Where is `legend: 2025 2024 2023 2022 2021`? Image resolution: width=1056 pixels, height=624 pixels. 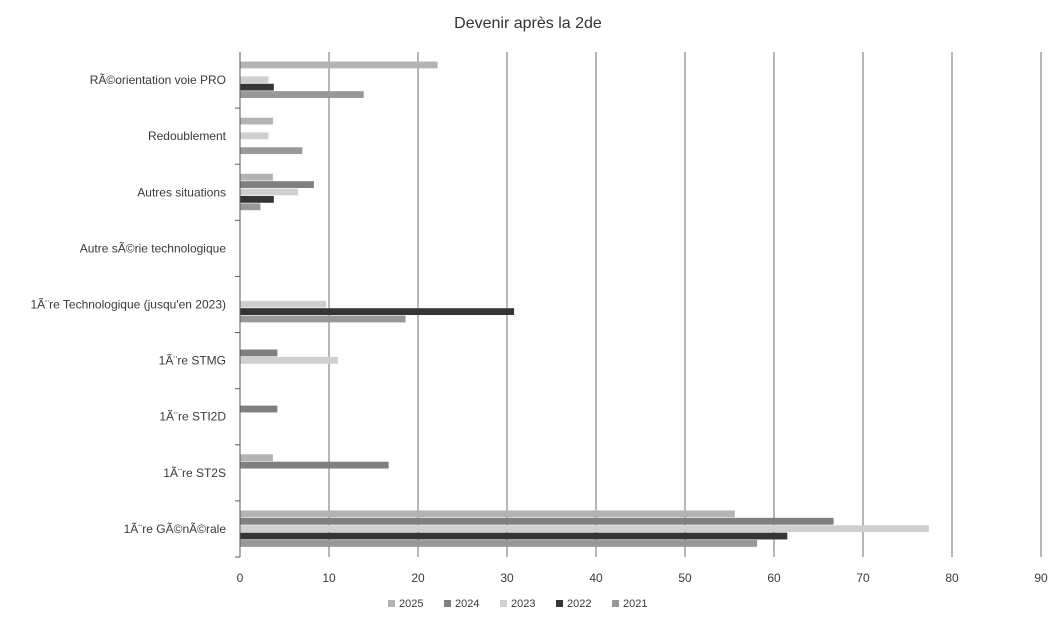
legend: 2025 2024 2023 2022 2021 is located at coordinates (517, 604).